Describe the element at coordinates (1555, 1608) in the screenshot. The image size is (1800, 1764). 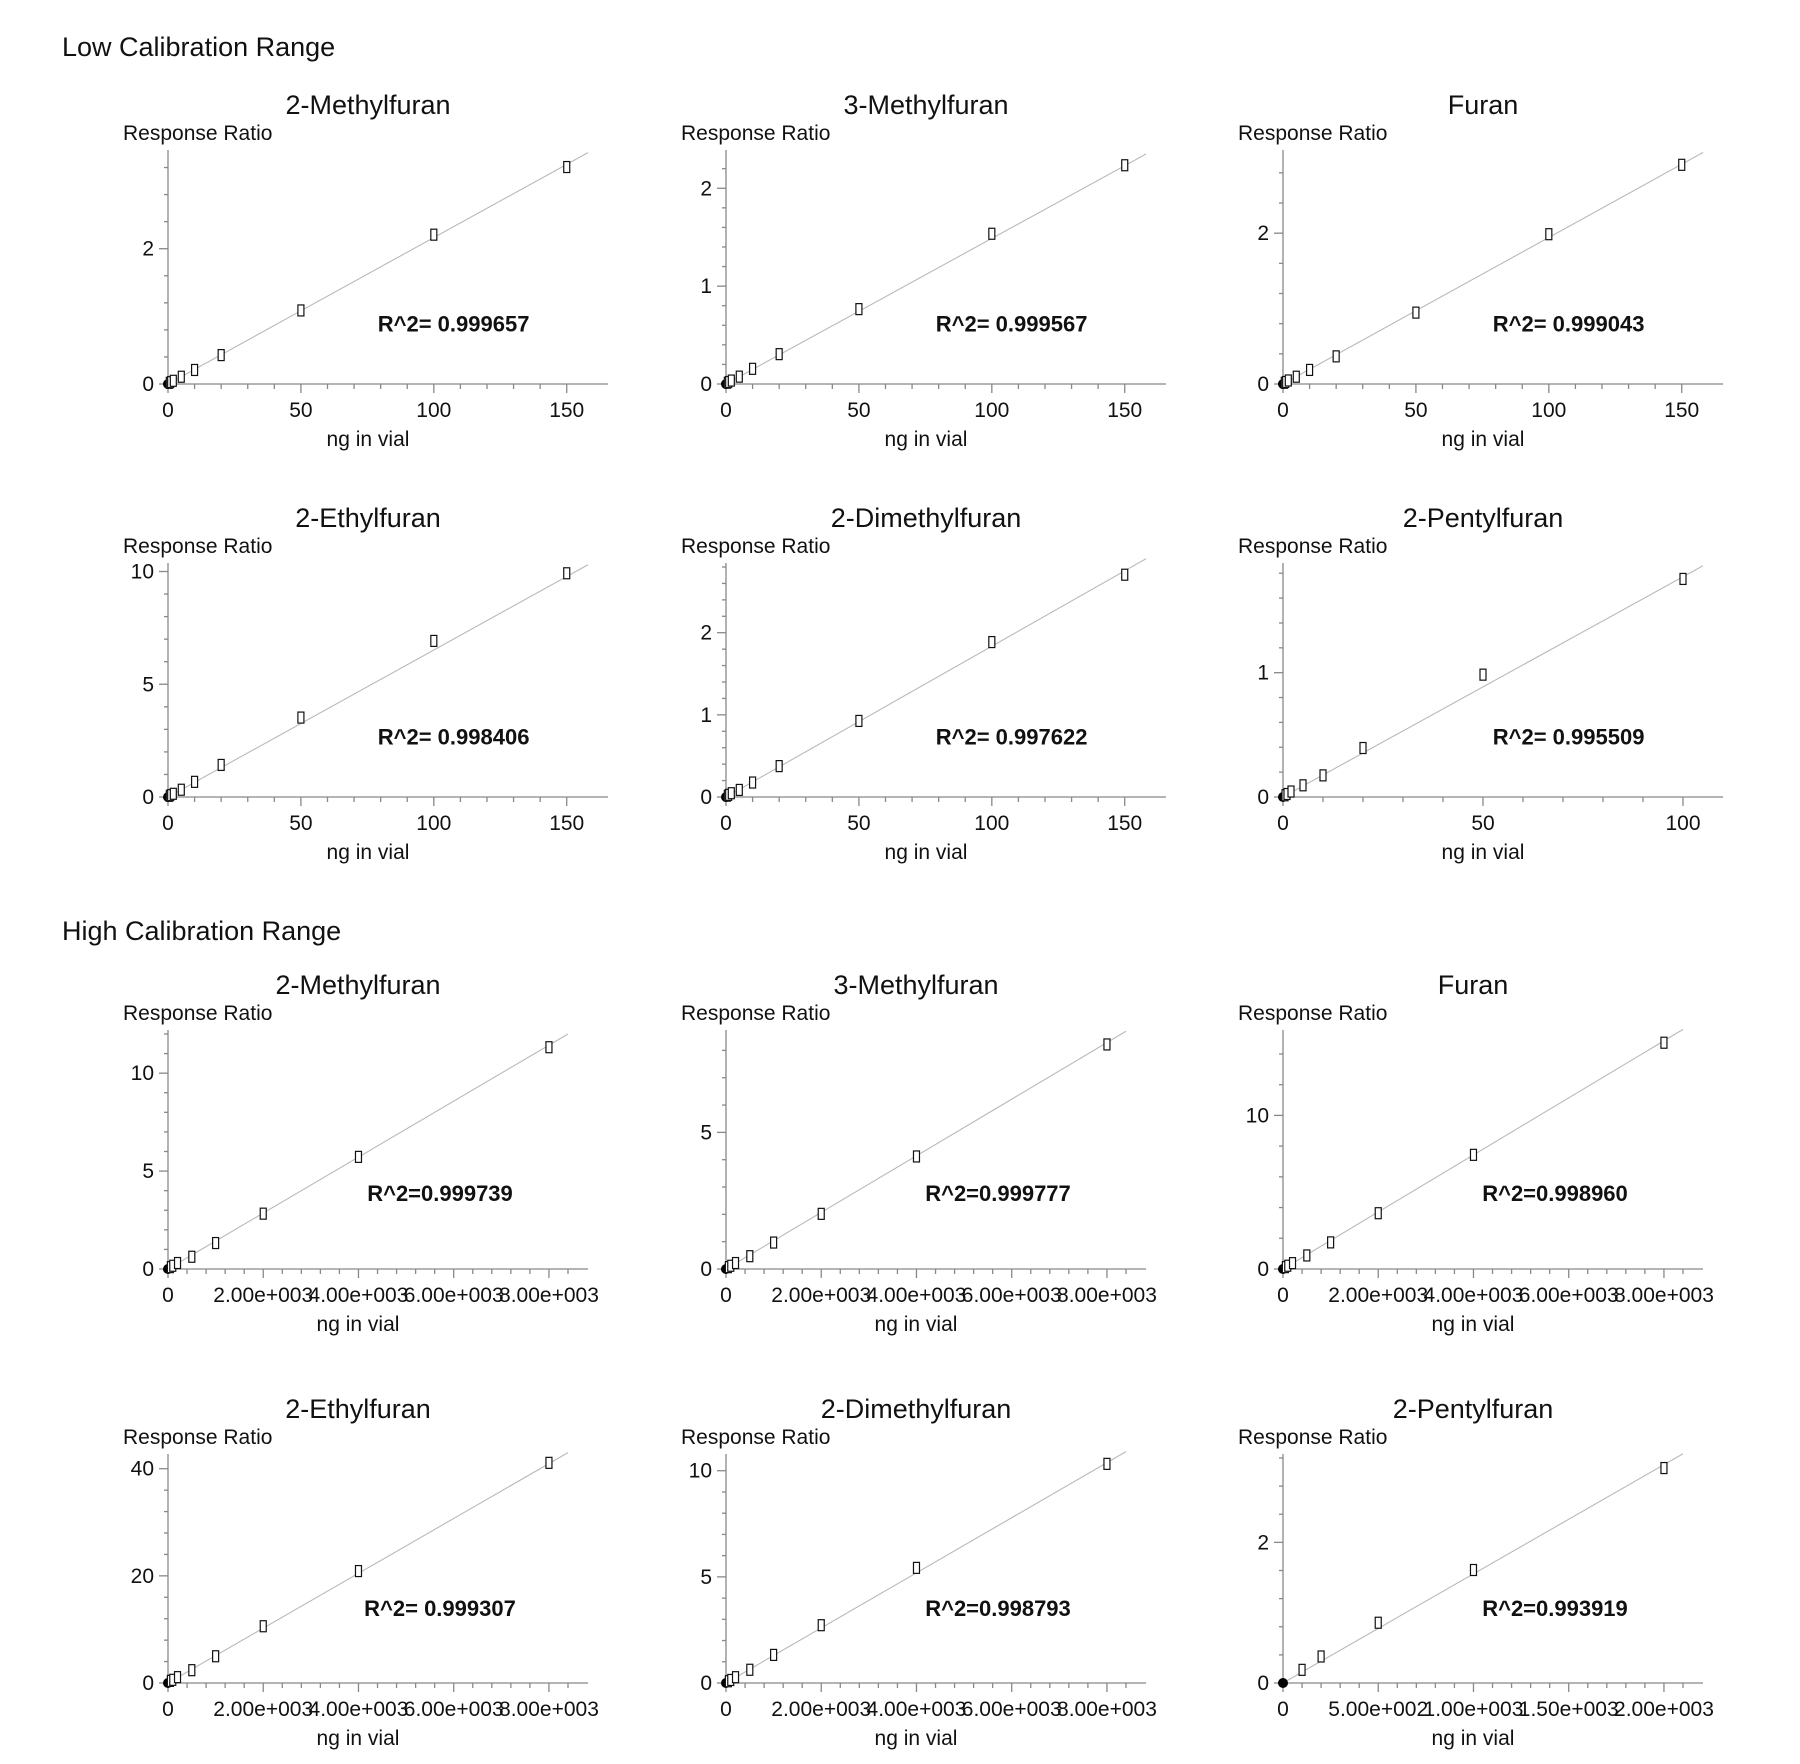
I see `r-squared-label: R^2=0.993919` at that location.